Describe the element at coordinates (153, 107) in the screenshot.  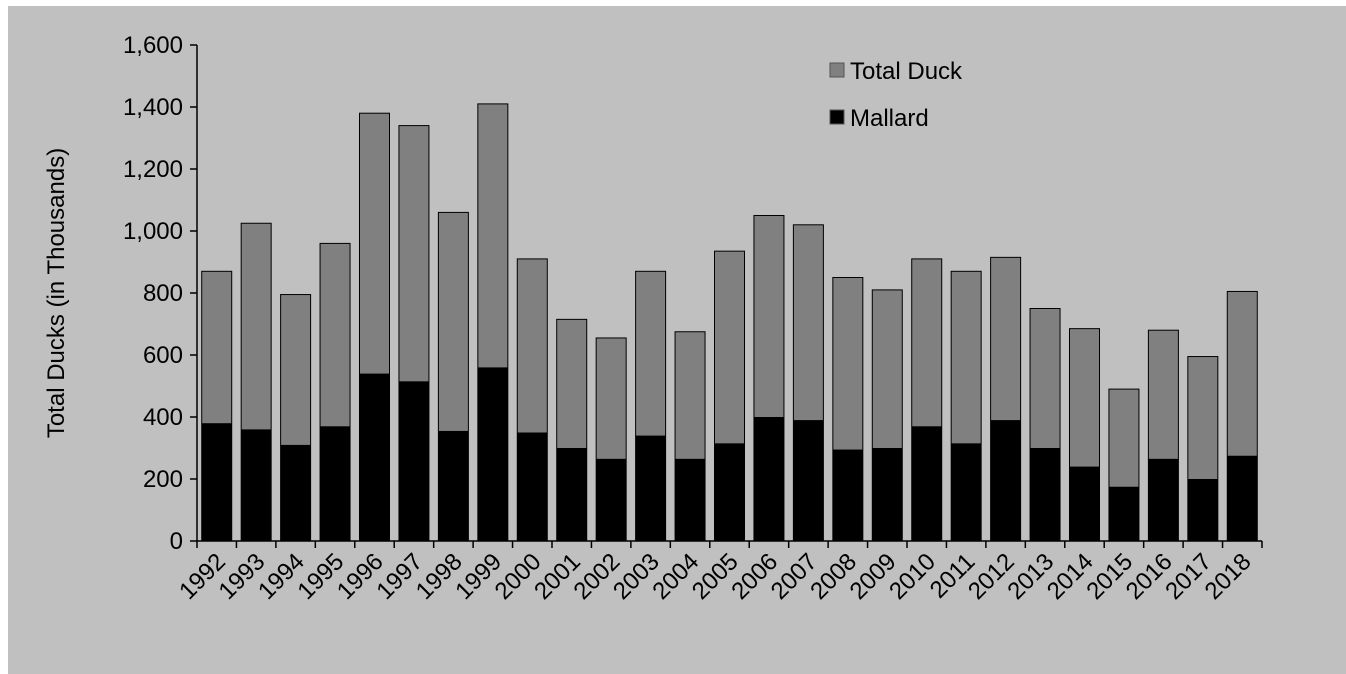
I see `y-tick-label: 1,400` at that location.